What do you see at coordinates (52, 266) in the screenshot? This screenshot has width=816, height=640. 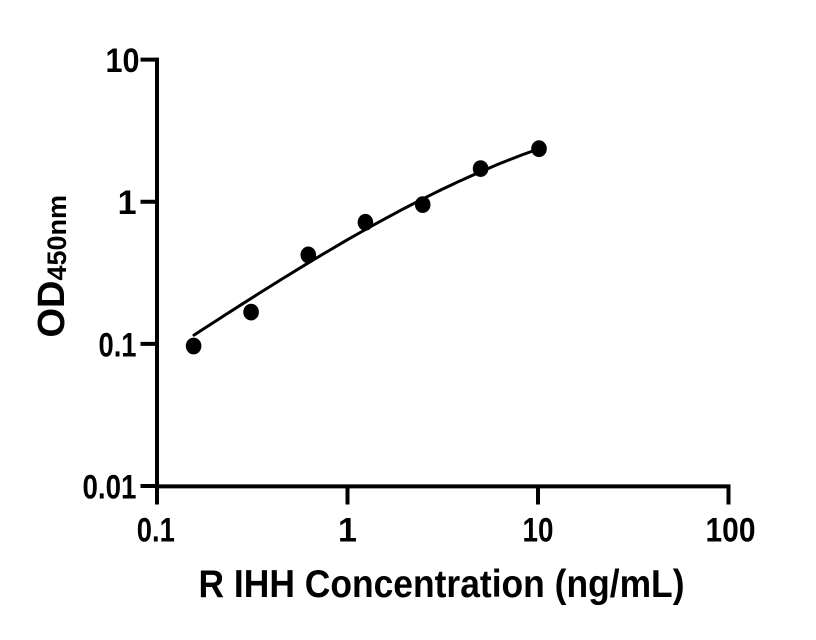 I see `svg-text: OD450nm` at bounding box center [52, 266].